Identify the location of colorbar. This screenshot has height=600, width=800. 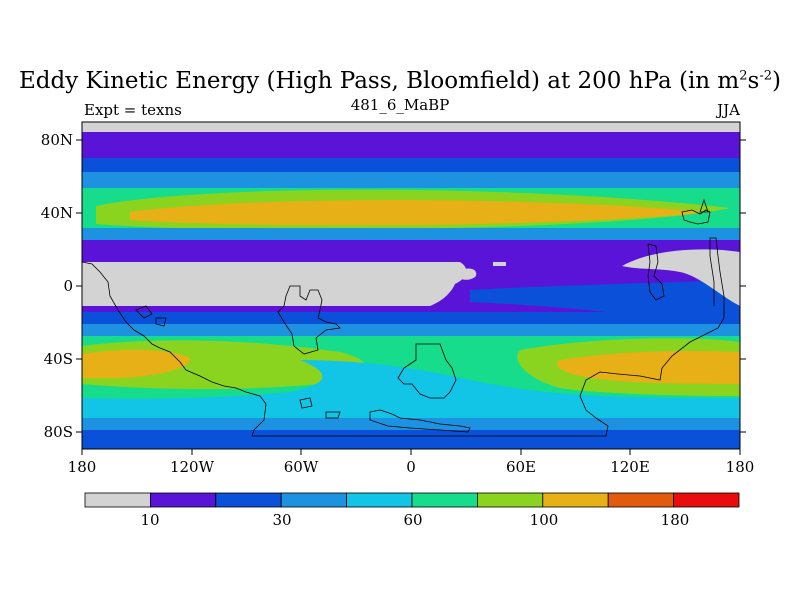
(412, 500).